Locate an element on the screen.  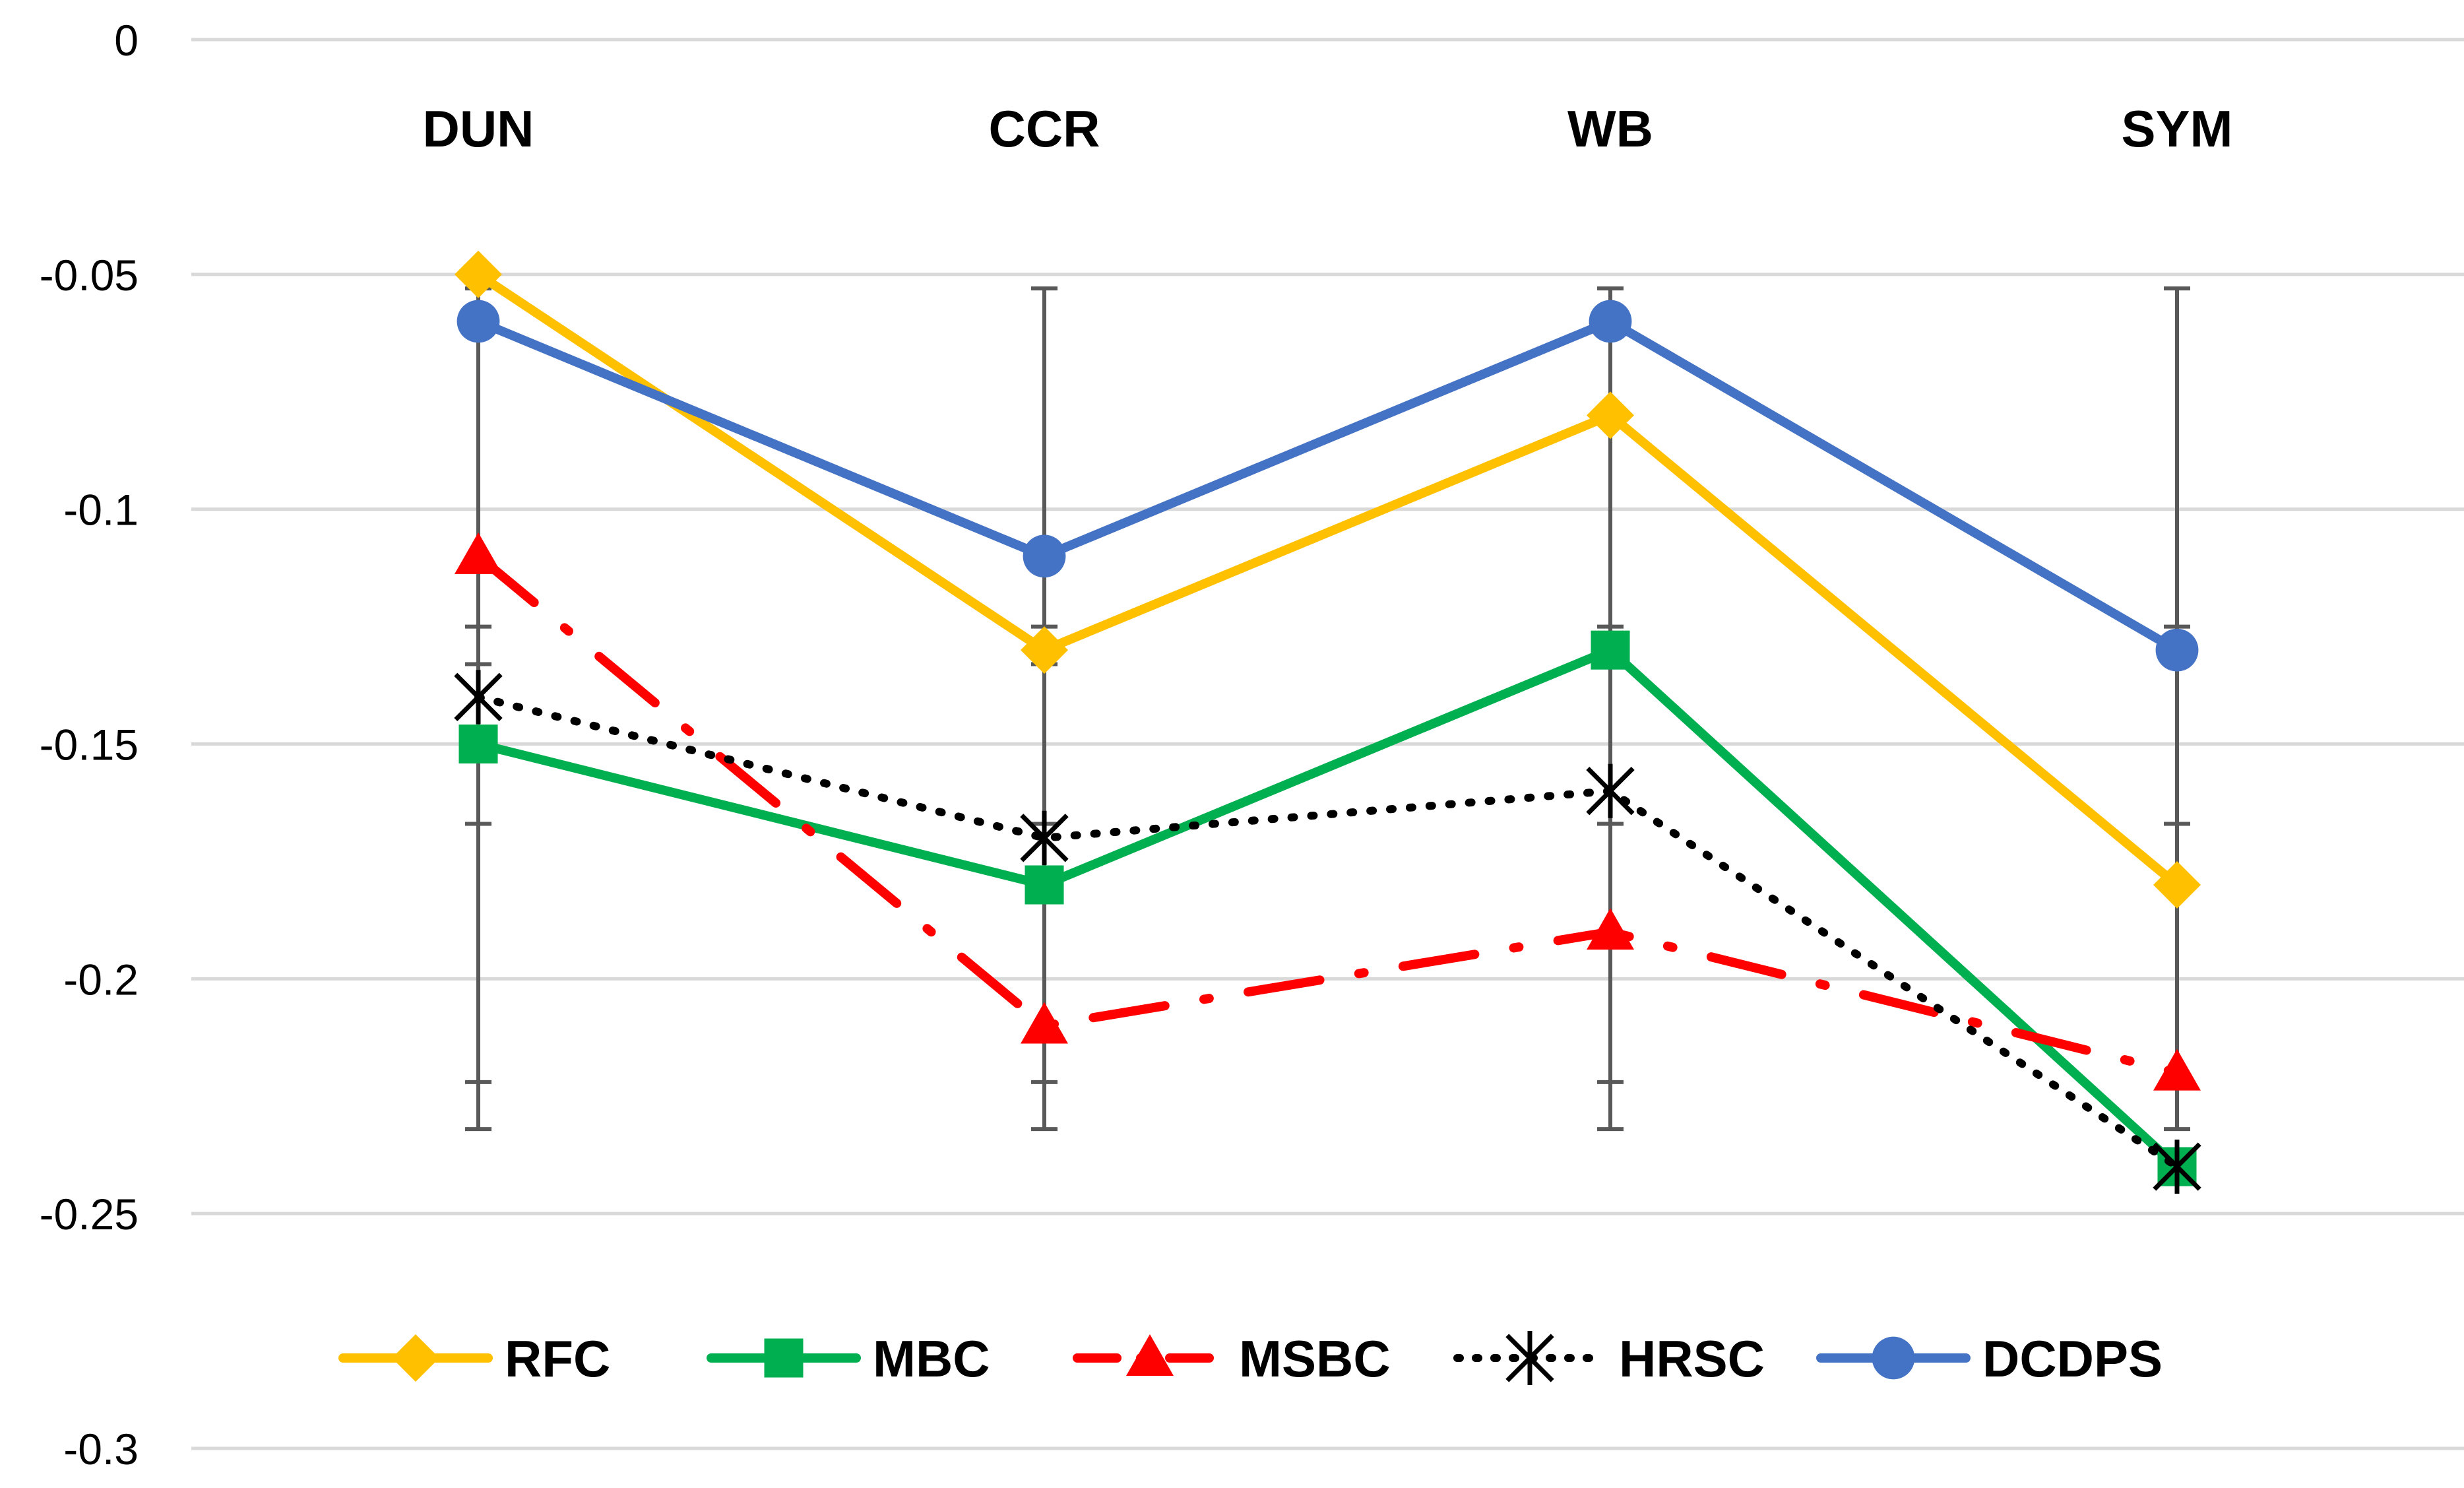
y-tick-label: -0.25 is located at coordinates (89, 1214).